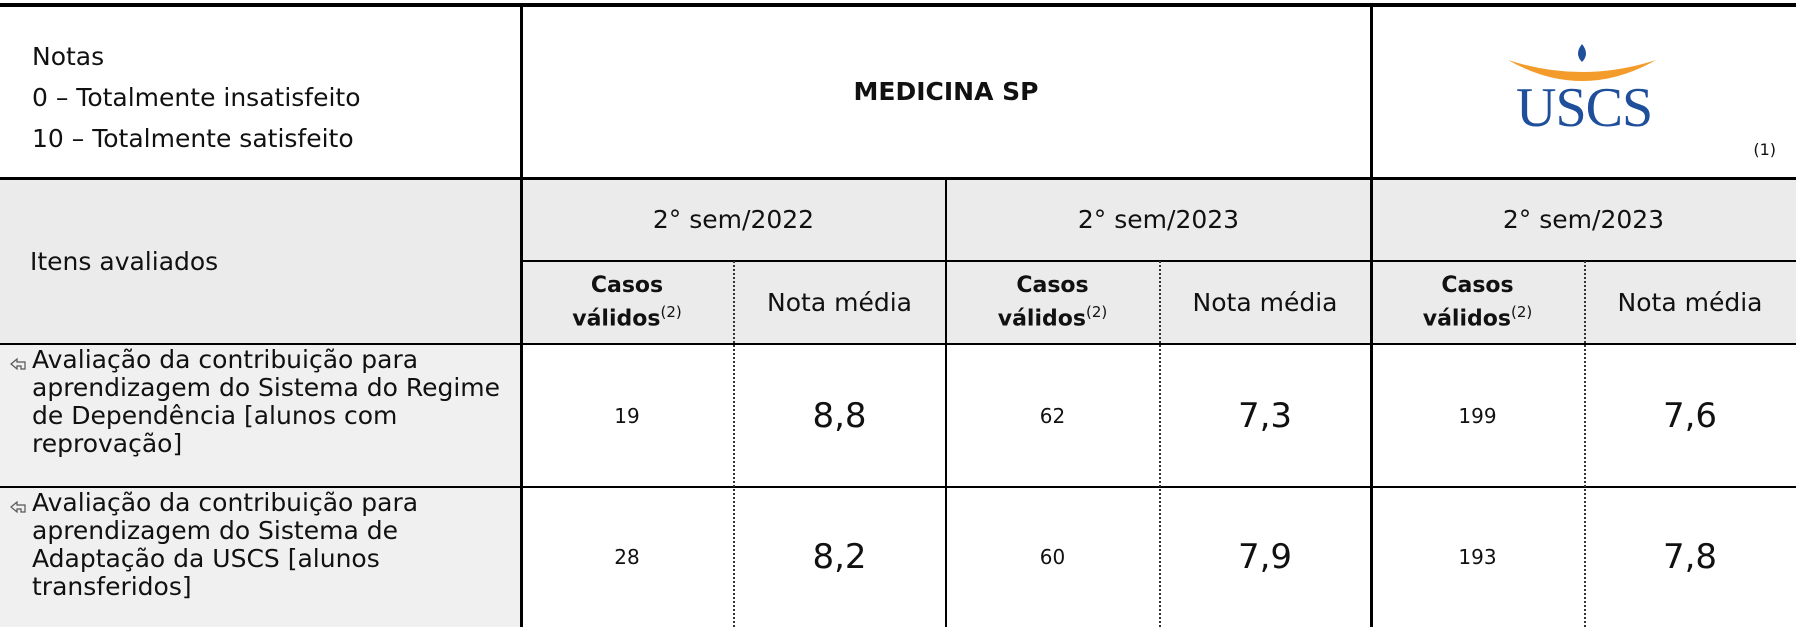  Describe the element at coordinates (1265, 557) in the screenshot. I see `mean-value: 7,9` at that location.